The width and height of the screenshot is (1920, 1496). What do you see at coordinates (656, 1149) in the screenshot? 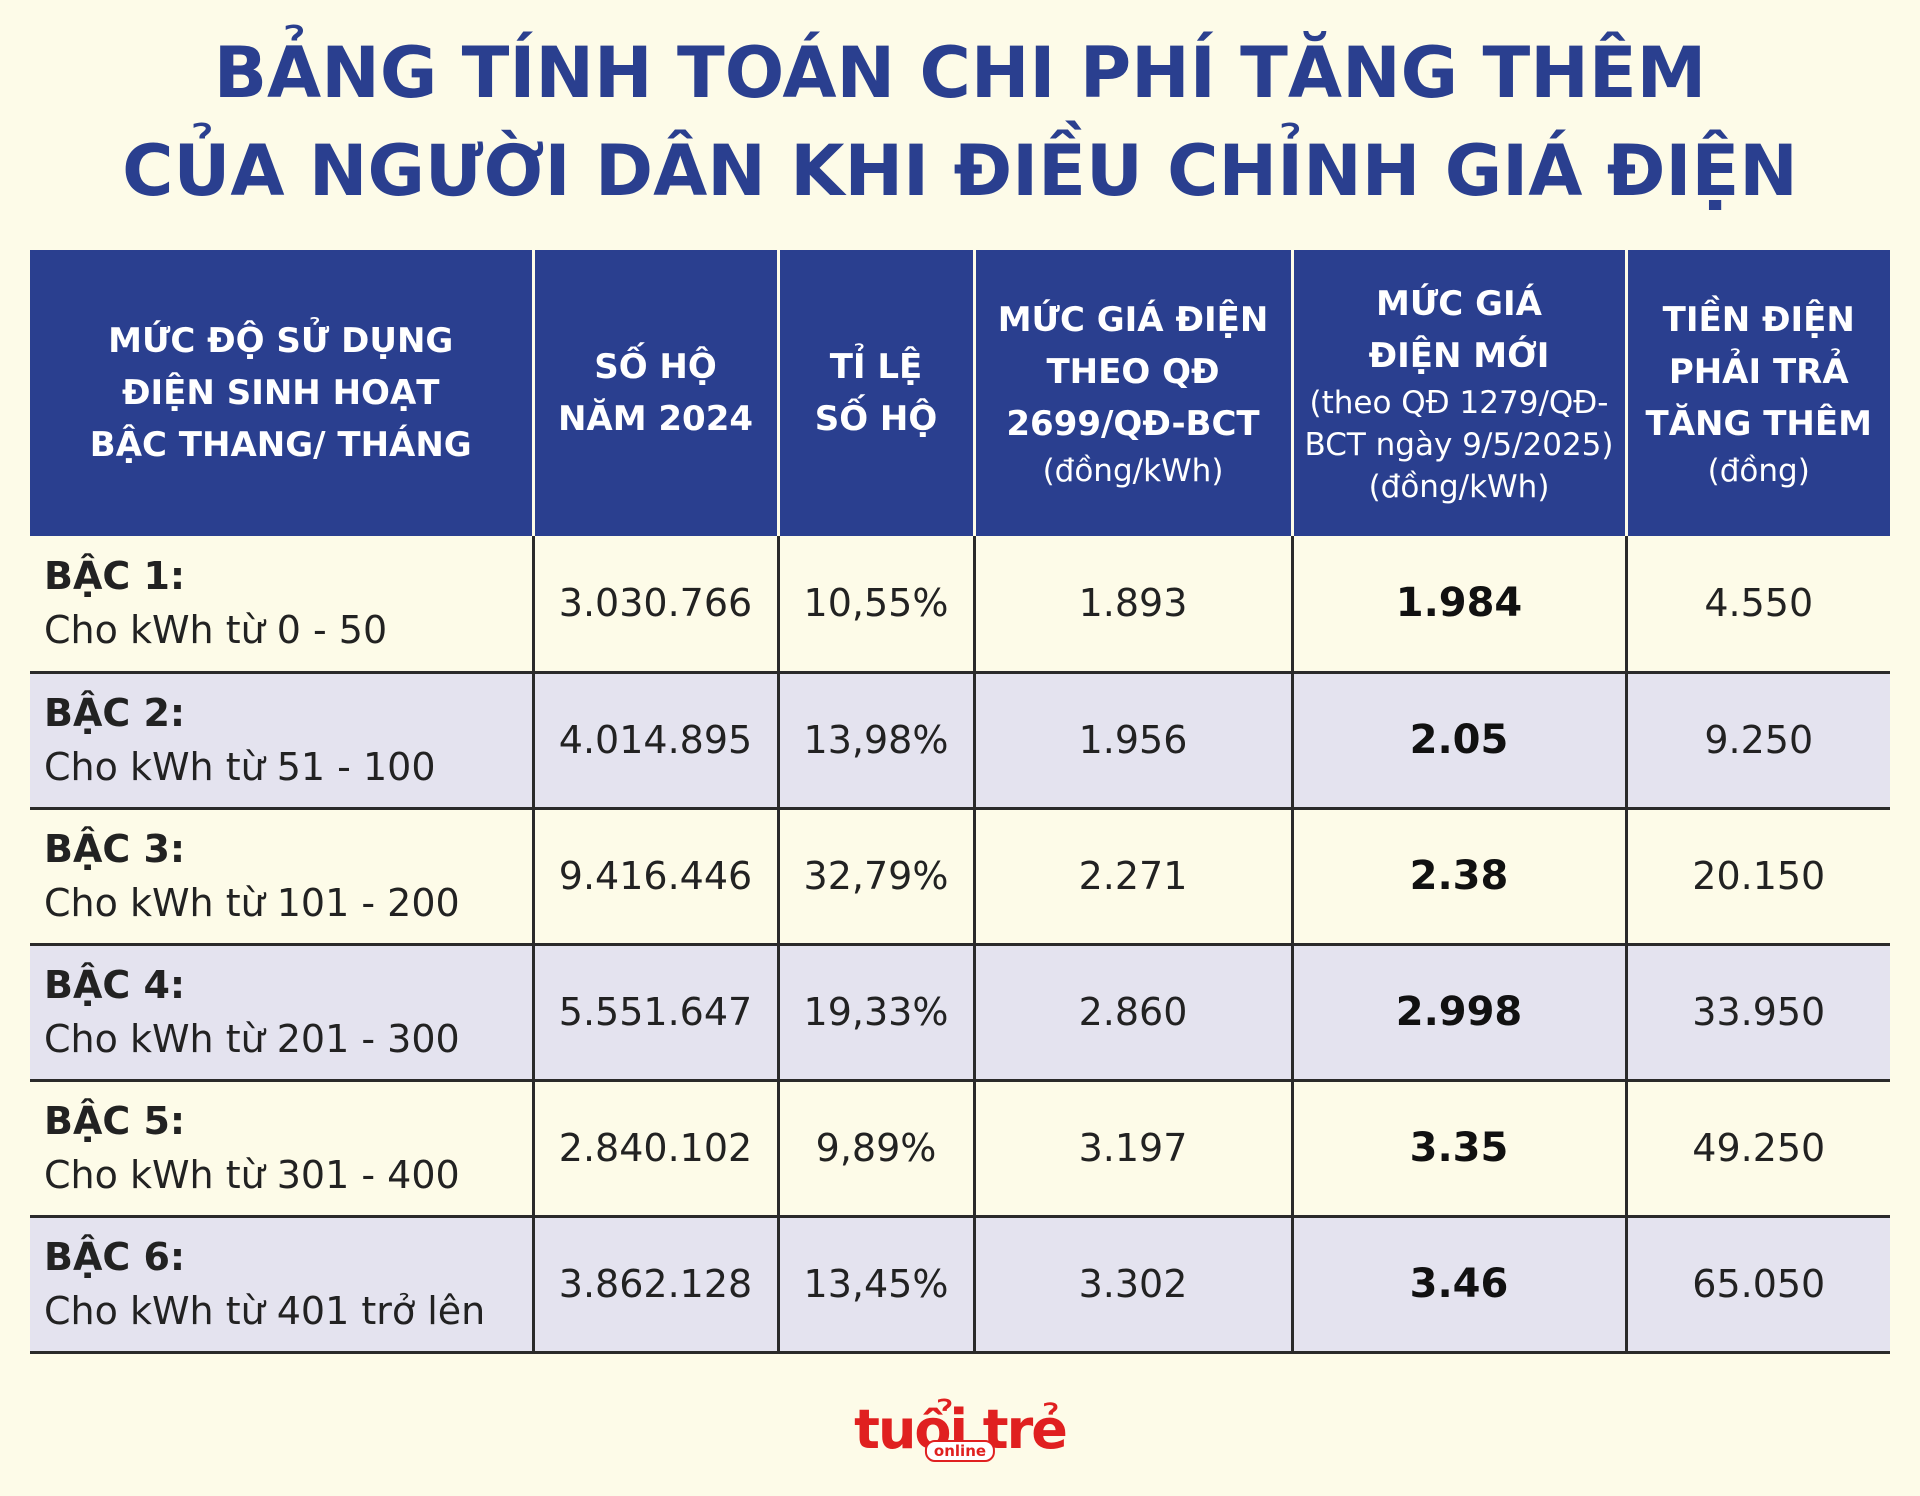
I see `households-cell: 2.840.102` at bounding box center [656, 1149].